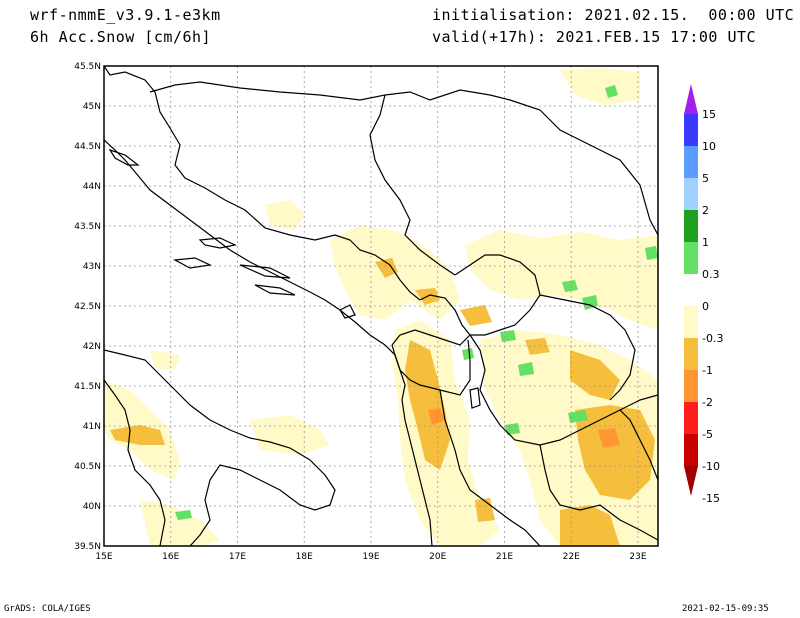 The width and height of the screenshot is (800, 618). What do you see at coordinates (125, 15) in the screenshot?
I see `model-title: wrf-nmmE_v3.9.1-e3km` at bounding box center [125, 15].